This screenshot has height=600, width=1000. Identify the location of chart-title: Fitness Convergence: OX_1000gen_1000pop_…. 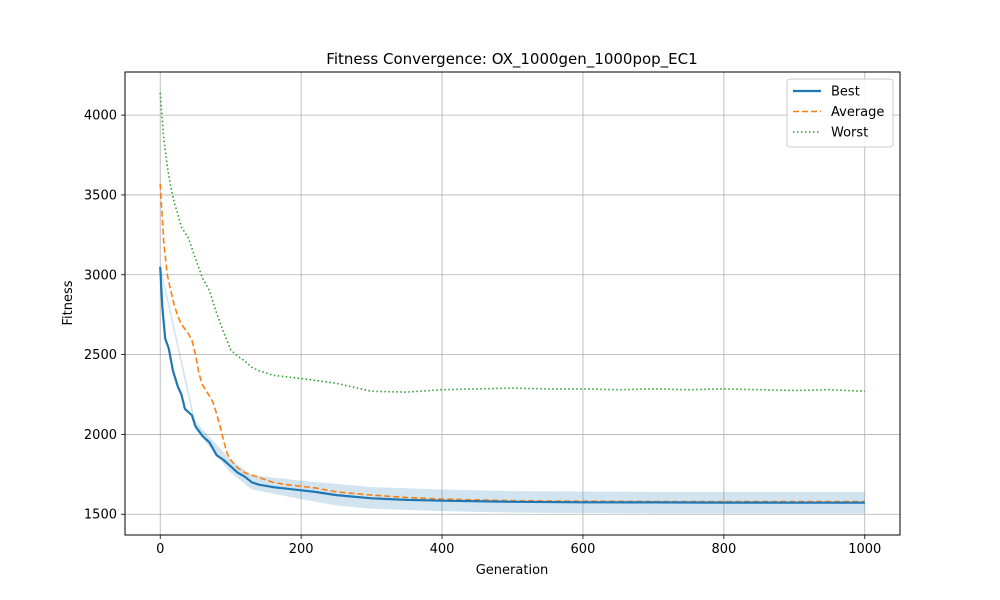
(511, 59).